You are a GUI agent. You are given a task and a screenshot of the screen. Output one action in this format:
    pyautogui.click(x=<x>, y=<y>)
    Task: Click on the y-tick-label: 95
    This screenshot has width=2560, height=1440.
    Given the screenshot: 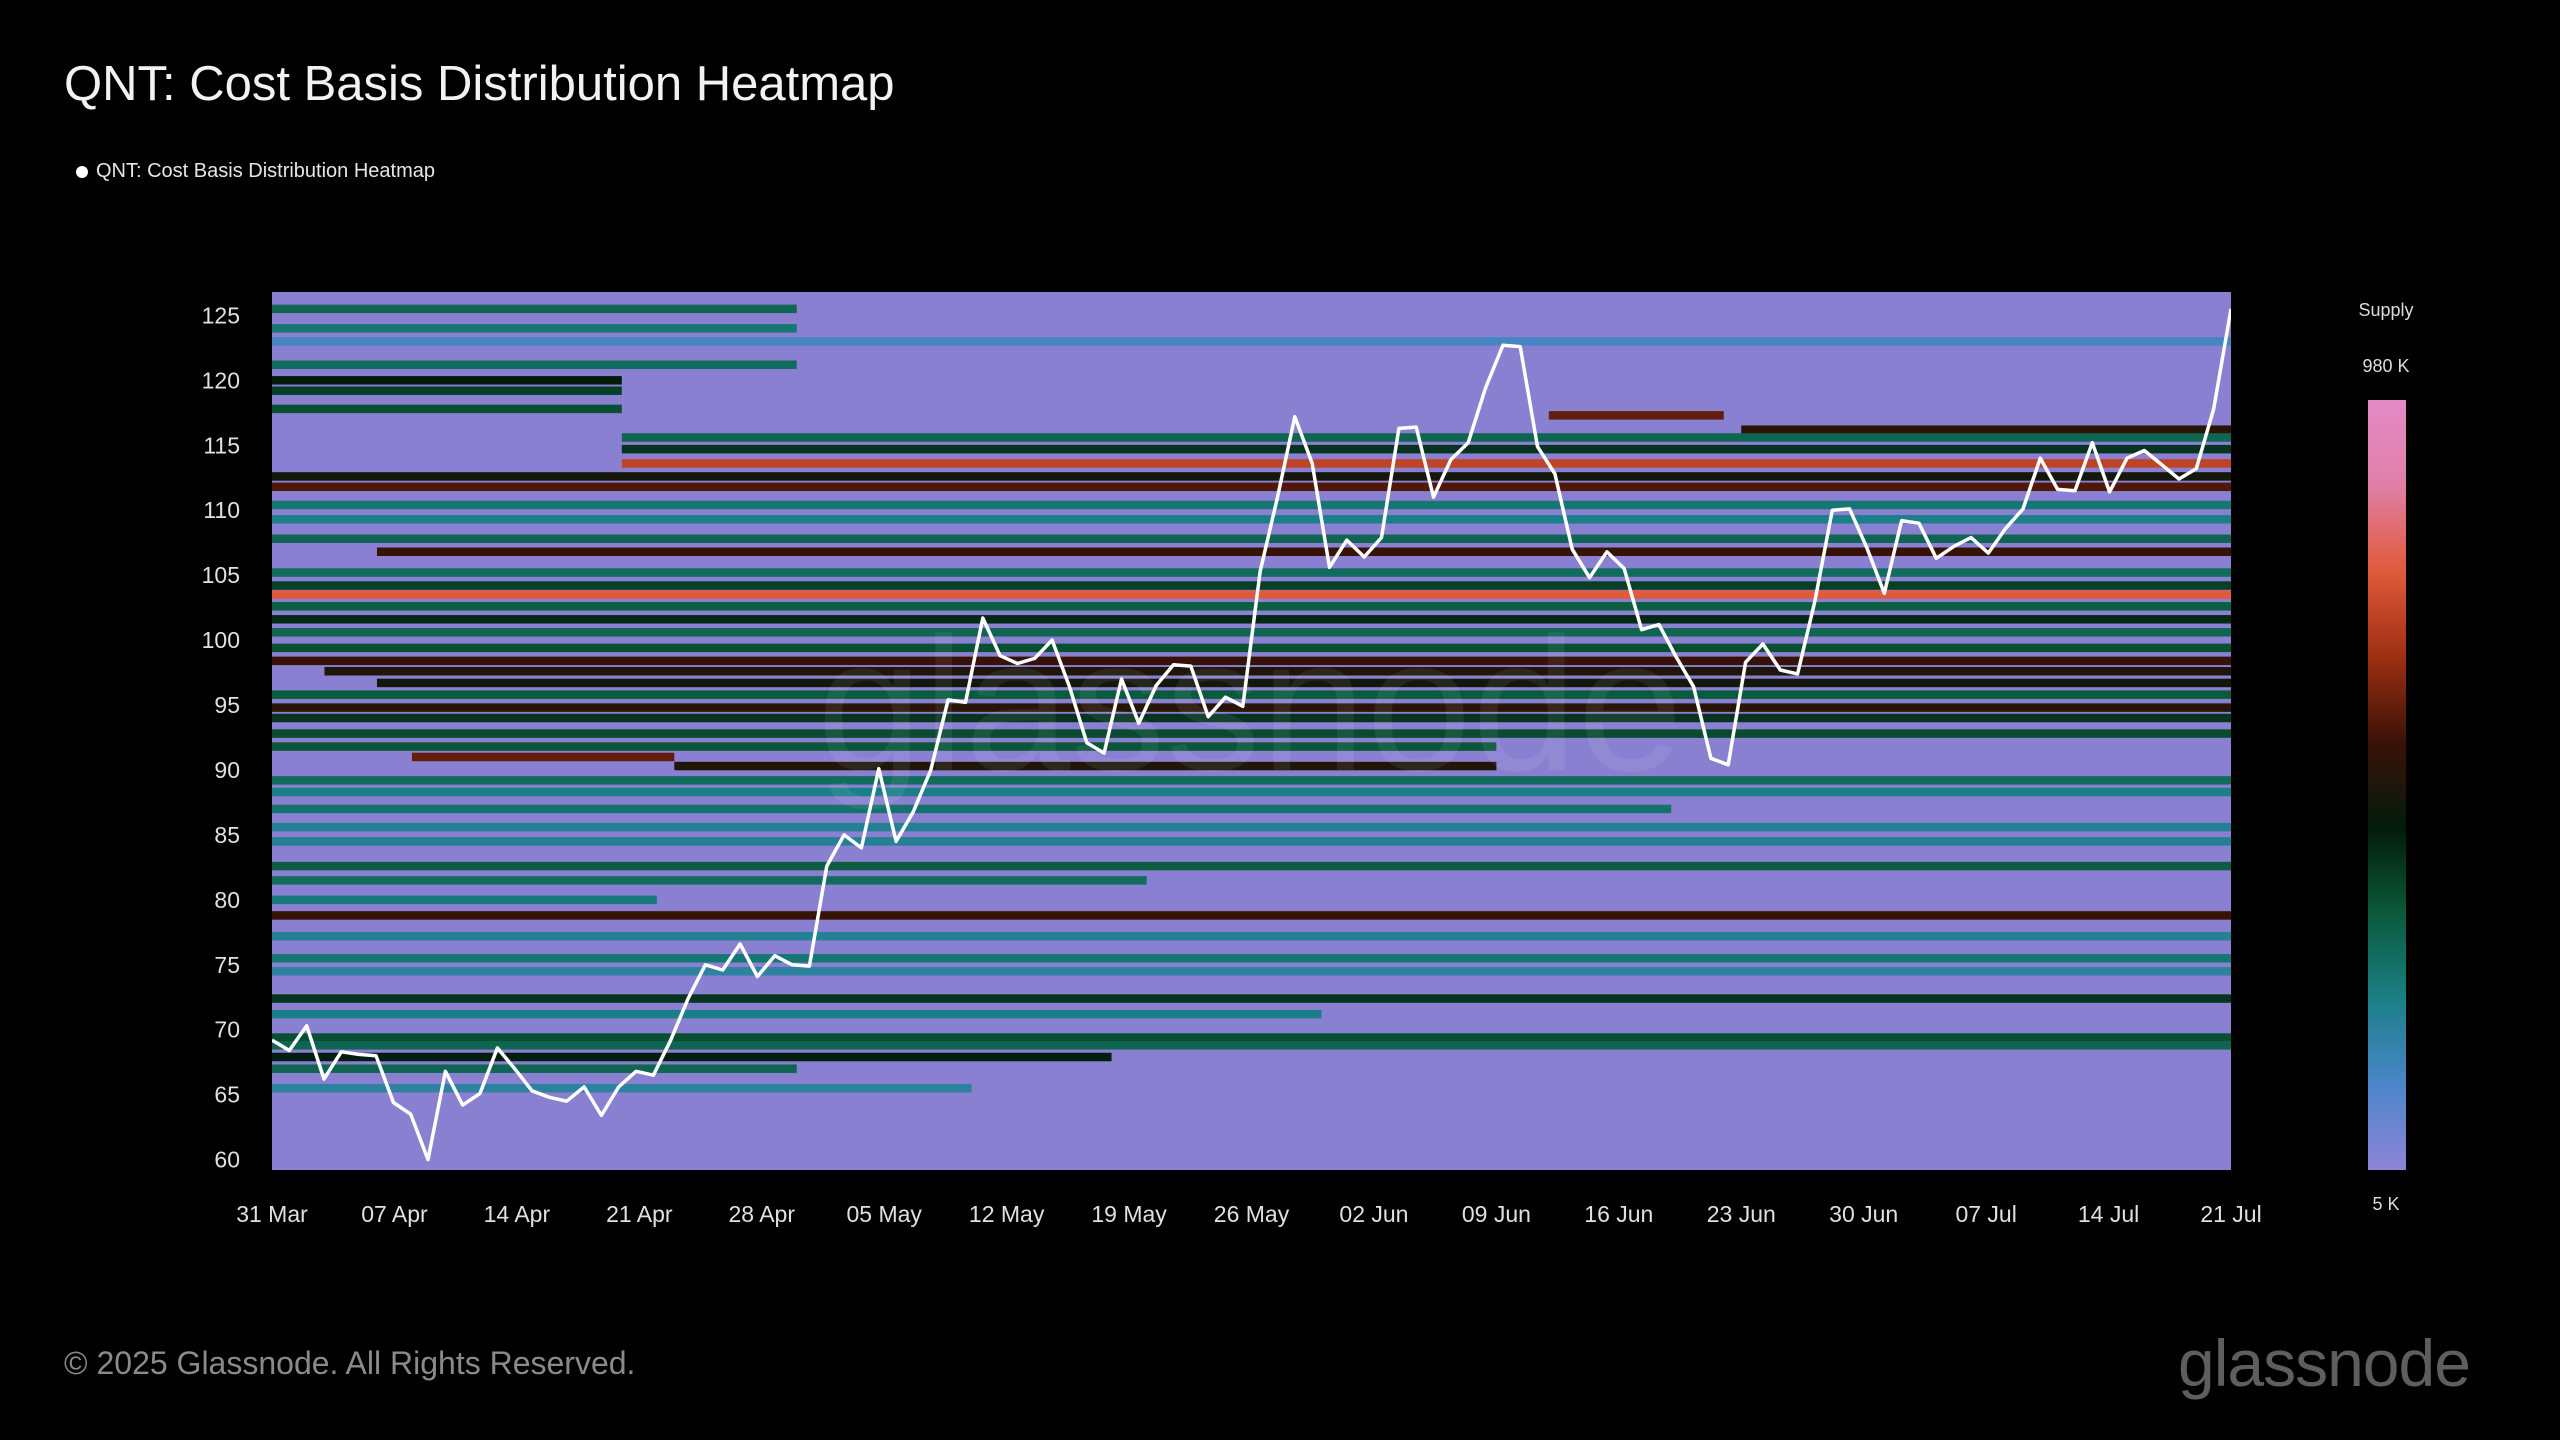 What is the action you would take?
    pyautogui.click(x=227, y=705)
    